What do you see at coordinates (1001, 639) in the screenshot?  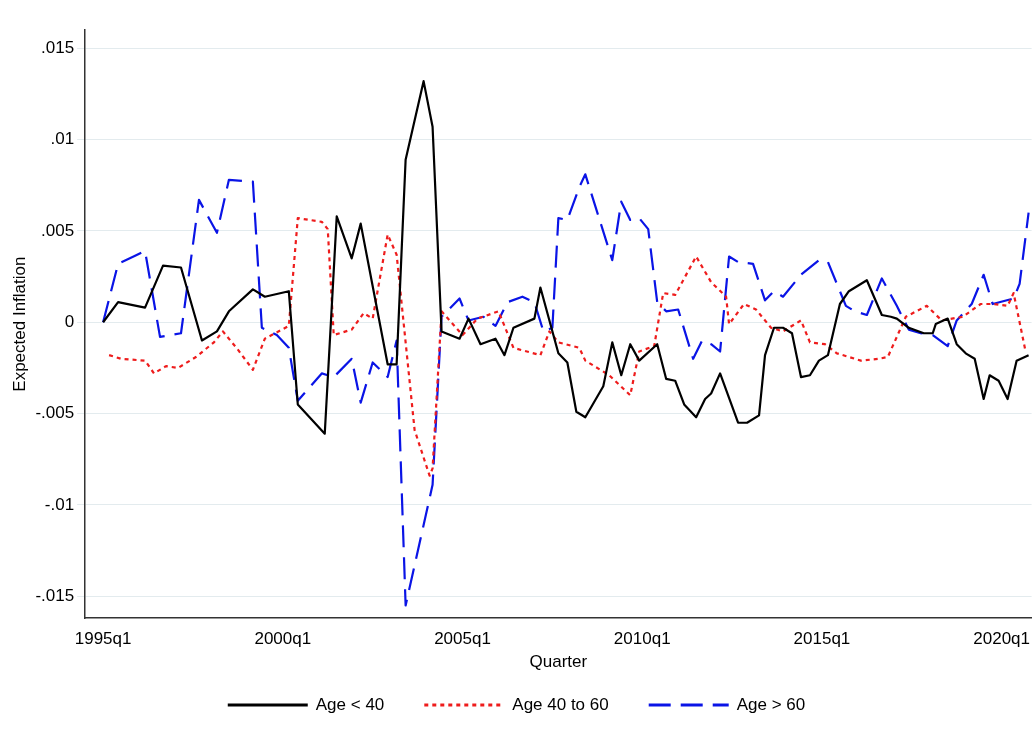 I see `x-tick-label: 2020q1` at bounding box center [1001, 639].